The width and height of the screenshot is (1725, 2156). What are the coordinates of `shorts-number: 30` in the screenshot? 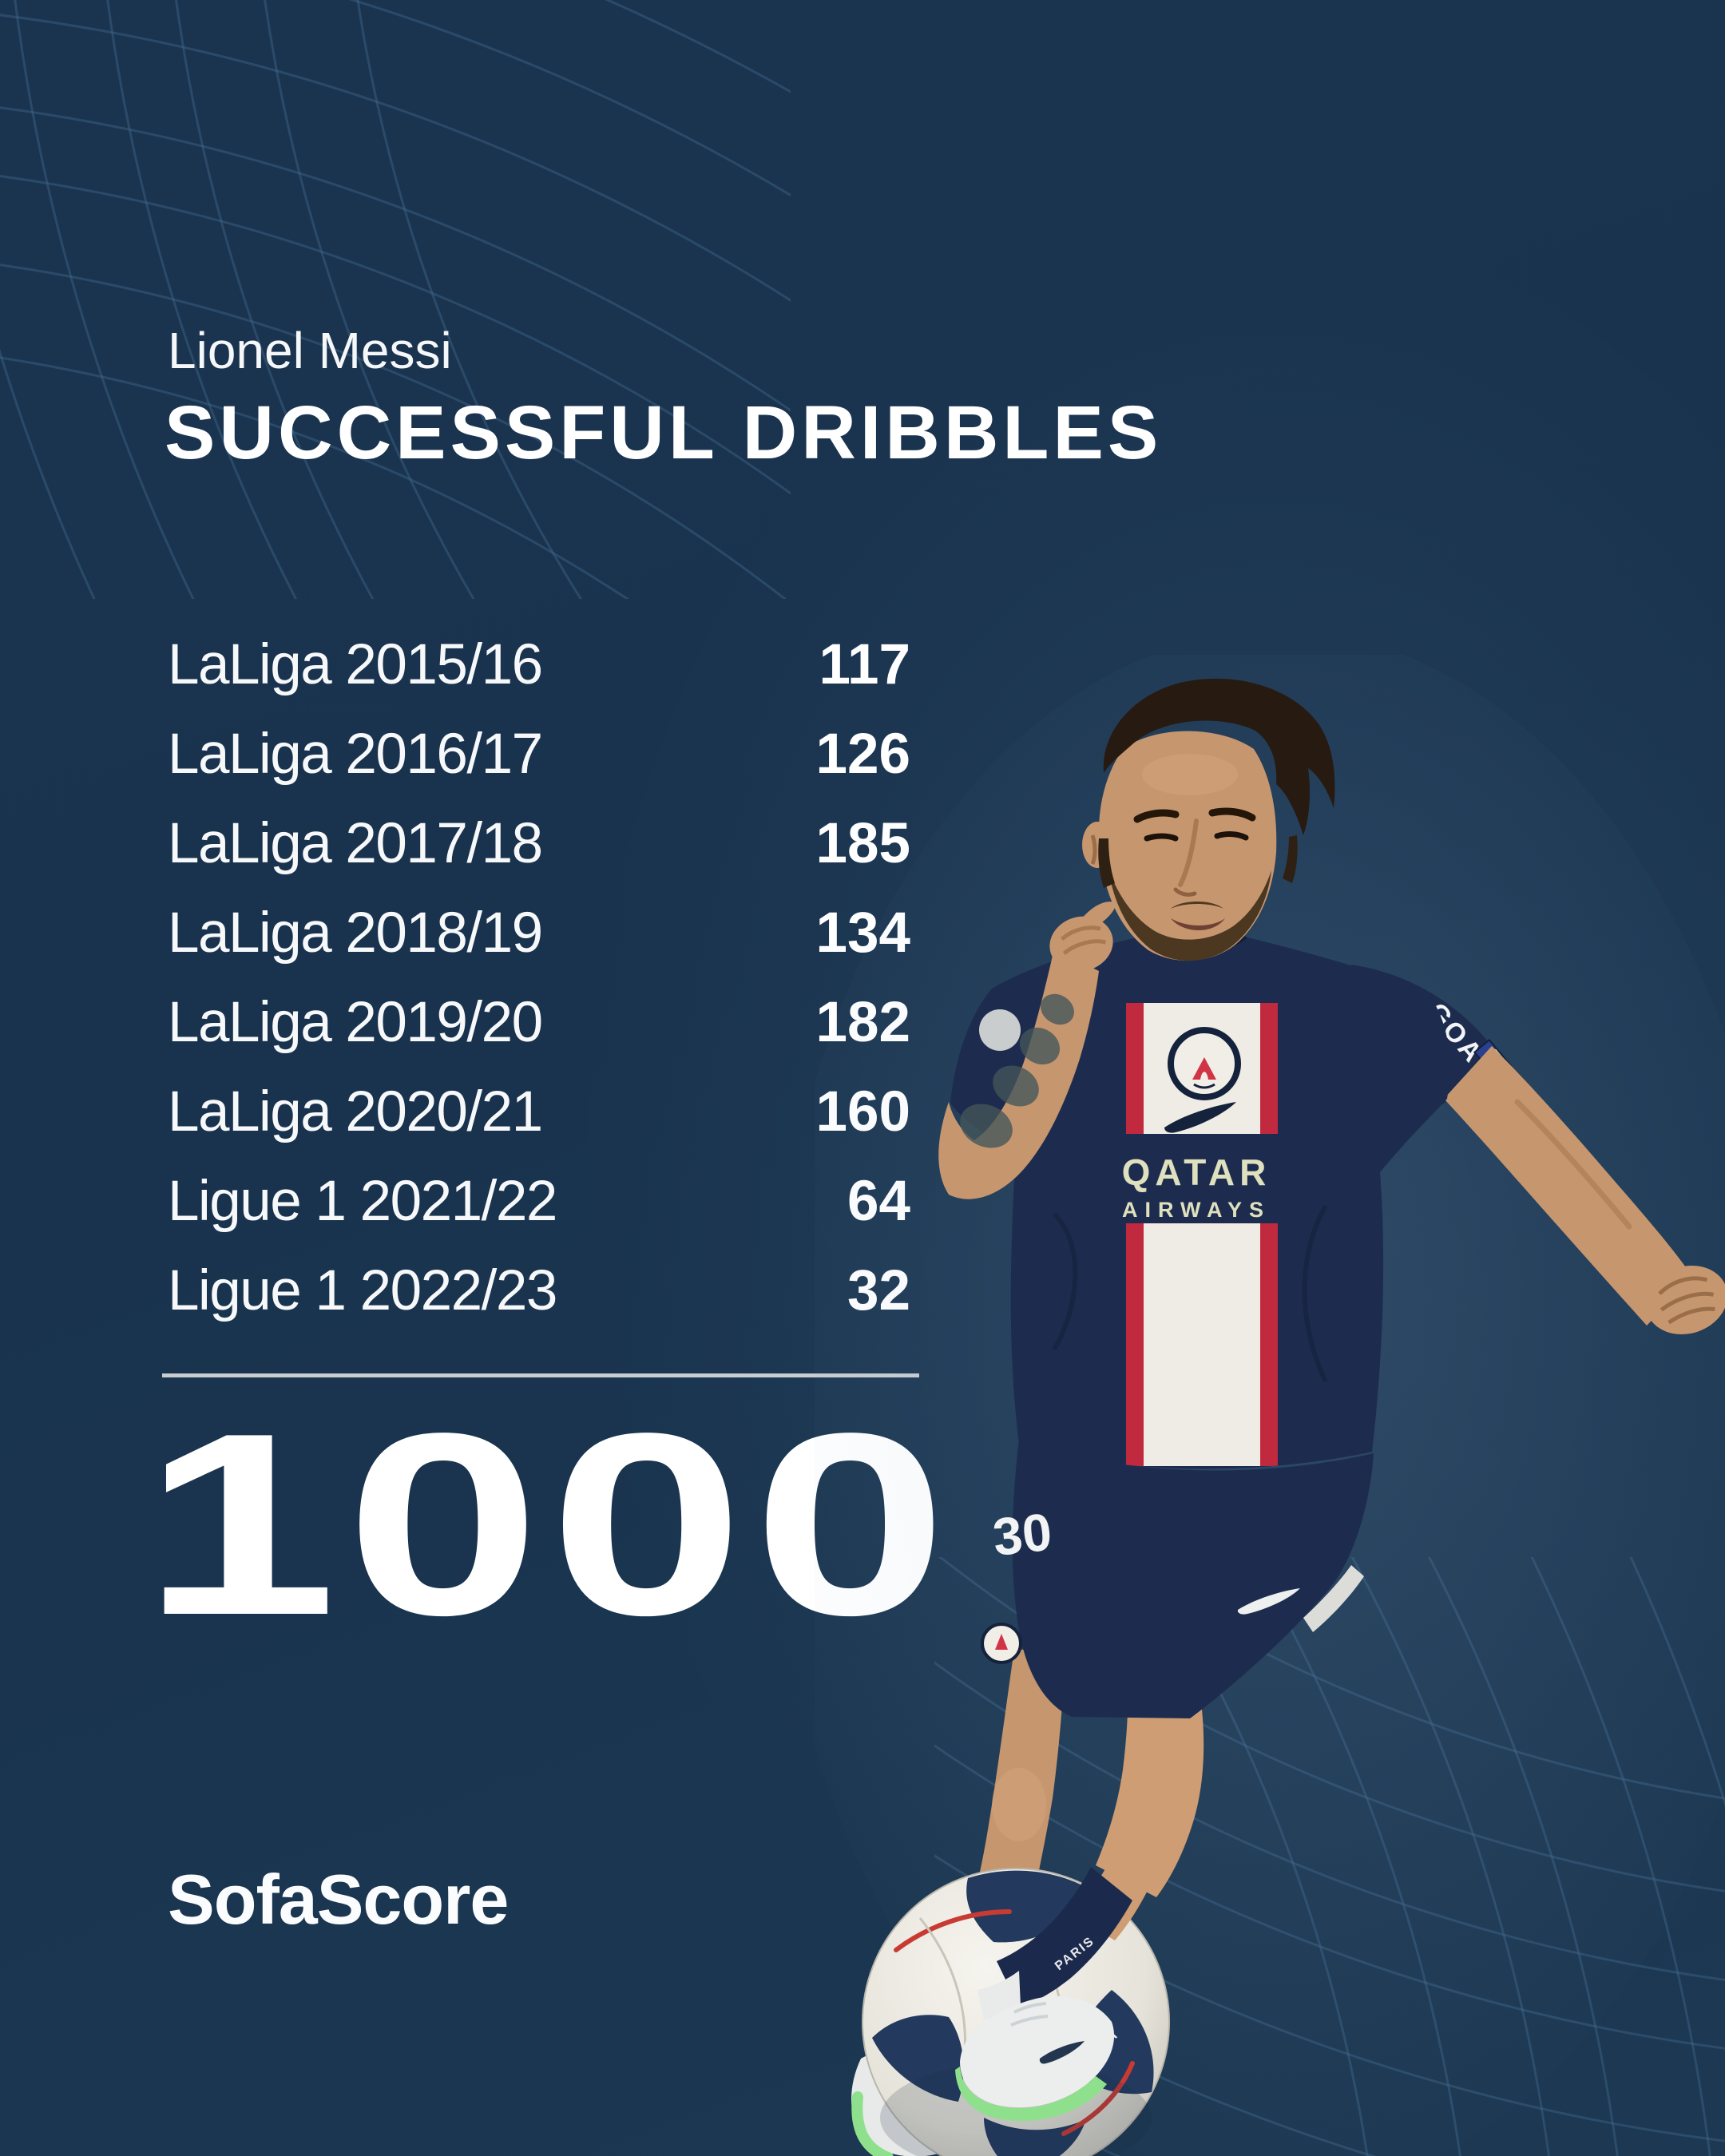 It's located at (1023, 1534).